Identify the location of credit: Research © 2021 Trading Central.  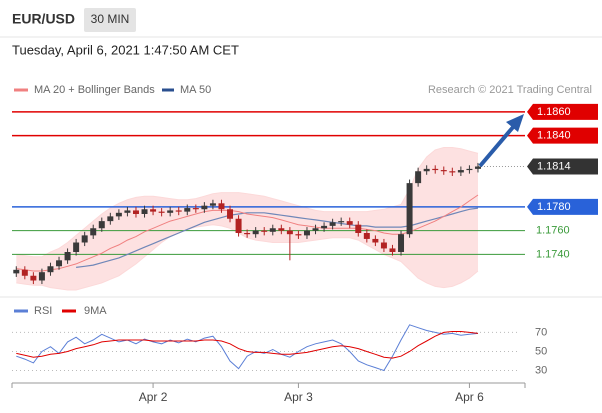
(510, 90).